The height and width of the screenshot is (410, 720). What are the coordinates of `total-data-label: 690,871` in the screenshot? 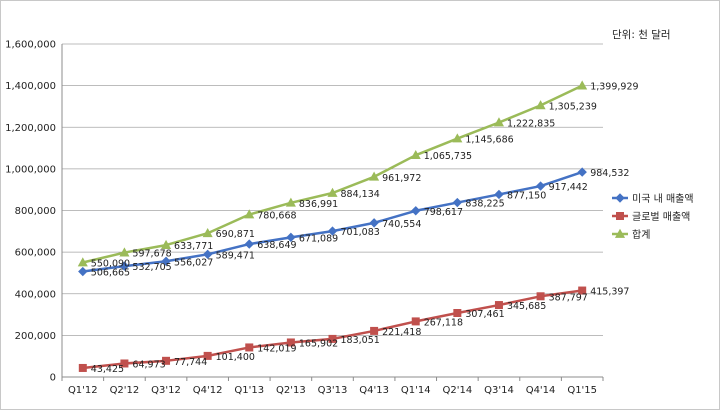 It's located at (235, 234).